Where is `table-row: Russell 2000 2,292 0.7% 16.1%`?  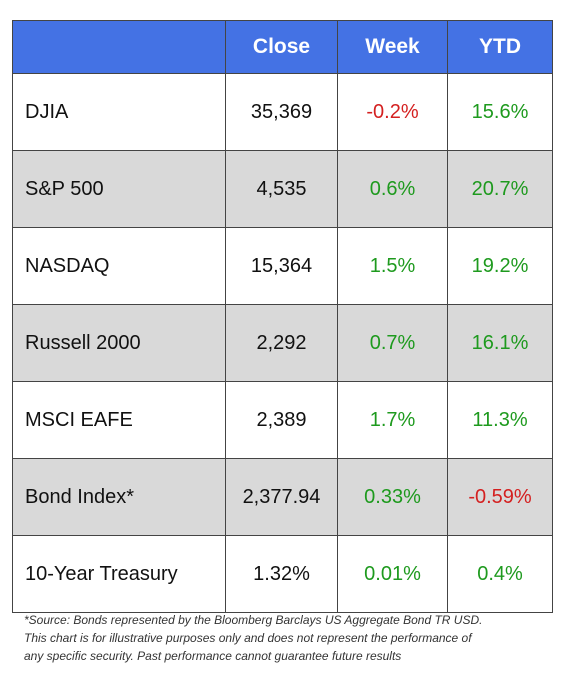 table-row: Russell 2000 2,292 0.7% 16.1% is located at coordinates (282, 343).